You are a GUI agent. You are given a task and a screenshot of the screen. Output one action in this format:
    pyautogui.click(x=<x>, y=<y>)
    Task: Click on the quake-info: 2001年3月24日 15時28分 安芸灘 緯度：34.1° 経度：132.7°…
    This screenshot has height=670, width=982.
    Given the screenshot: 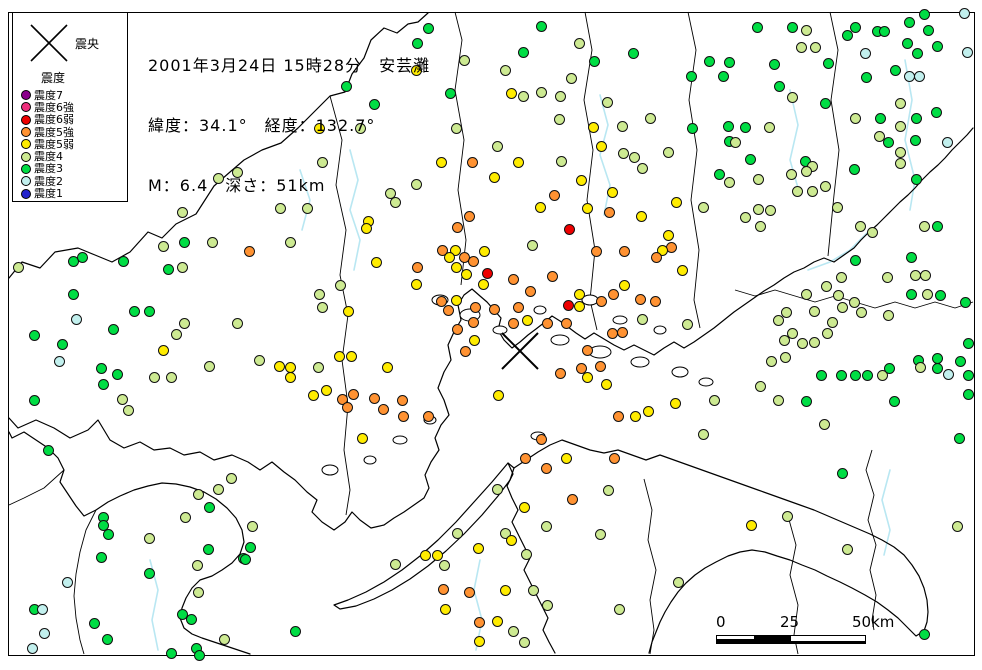 What is the action you would take?
    pyautogui.click(x=289, y=126)
    